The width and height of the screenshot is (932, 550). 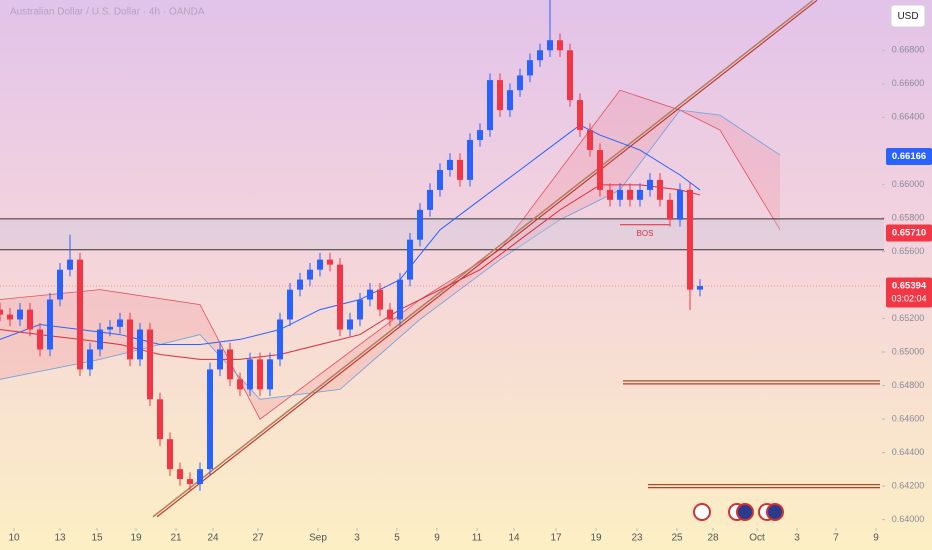 I want to click on y-tick-label: 0.65600, so click(x=908, y=251).